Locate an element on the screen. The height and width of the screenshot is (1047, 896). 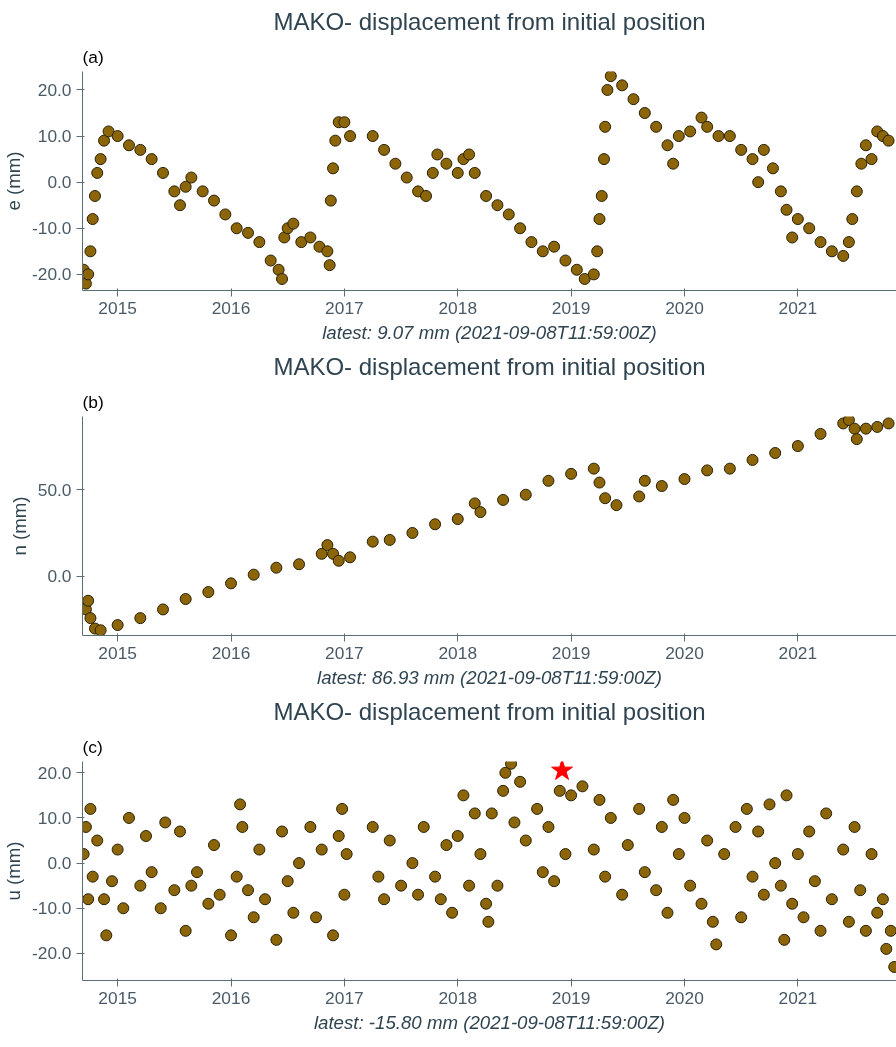
y-tick-label: 50.0 is located at coordinates (54, 489).